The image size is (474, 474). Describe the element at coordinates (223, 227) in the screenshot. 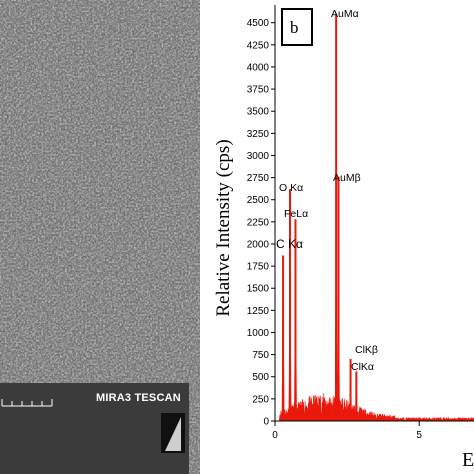

I see `y-axis-title: Relative Intensity (cps)` at that location.